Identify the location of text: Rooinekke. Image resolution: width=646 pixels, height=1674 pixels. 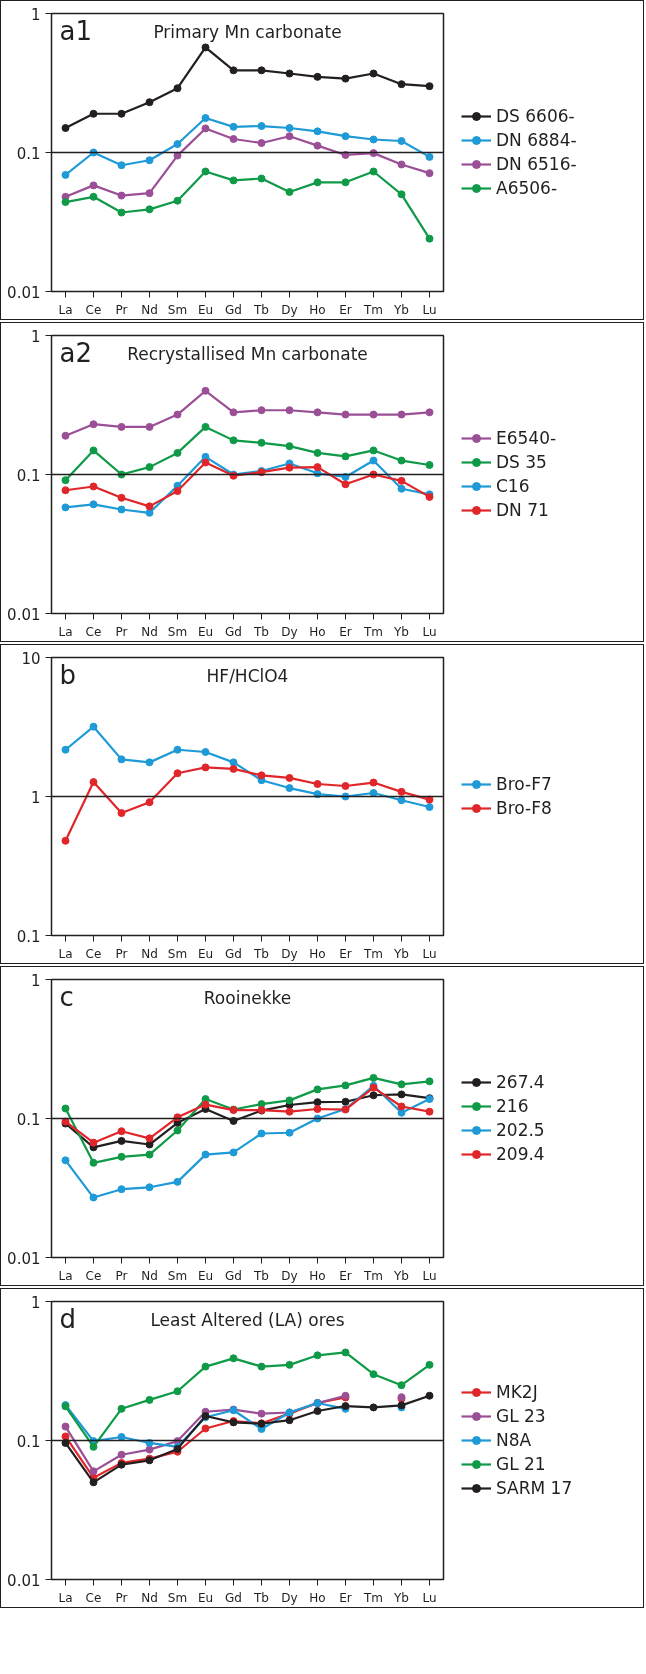
(247, 997).